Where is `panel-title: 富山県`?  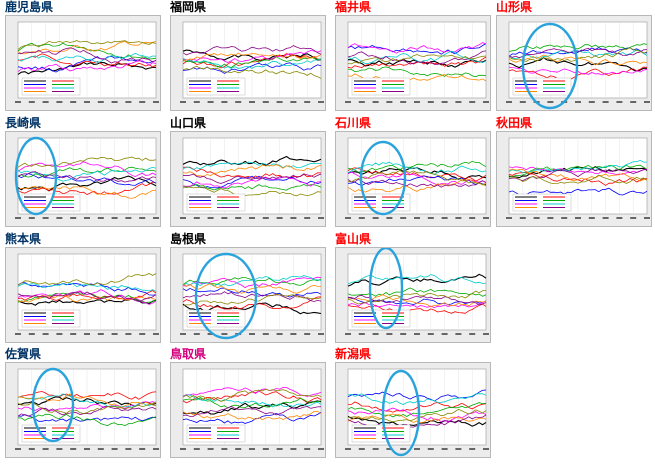 panel-title: 富山県 is located at coordinates (353, 239).